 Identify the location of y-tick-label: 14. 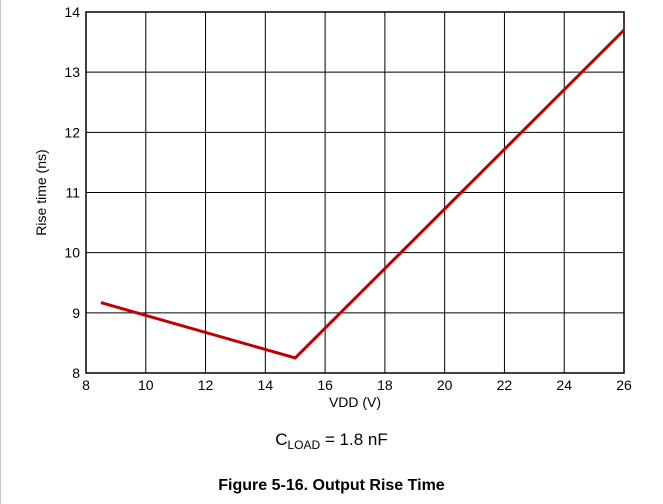
(72, 12).